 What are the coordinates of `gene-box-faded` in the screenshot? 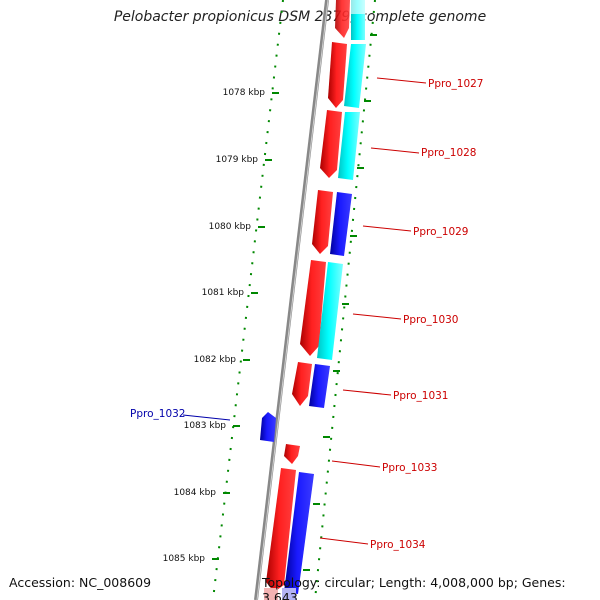 It's located at (358, 7).